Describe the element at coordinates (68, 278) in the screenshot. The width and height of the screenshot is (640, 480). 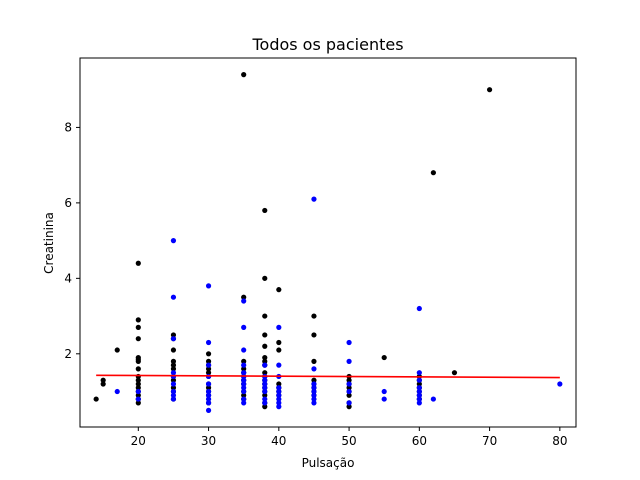
I see `y-tick-label: 4` at that location.